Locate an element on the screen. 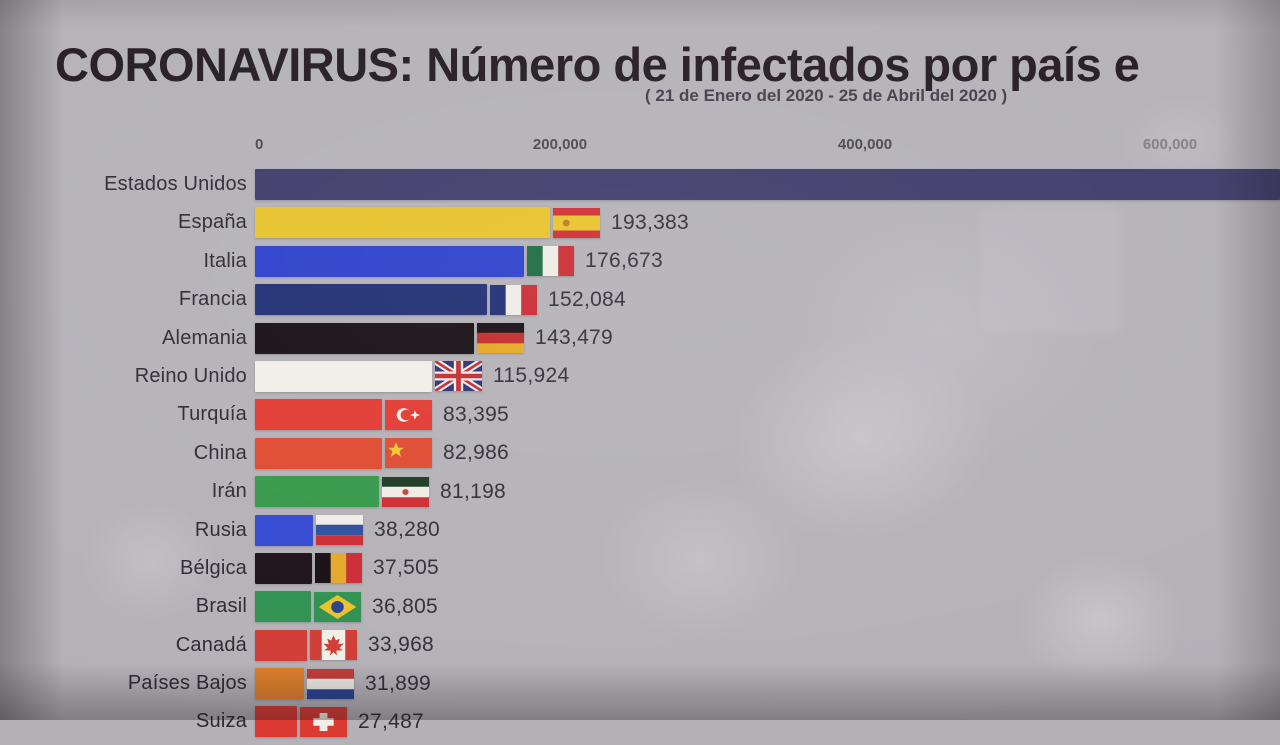 The width and height of the screenshot is (1280, 745). country-label: Canadá is located at coordinates (211, 644).